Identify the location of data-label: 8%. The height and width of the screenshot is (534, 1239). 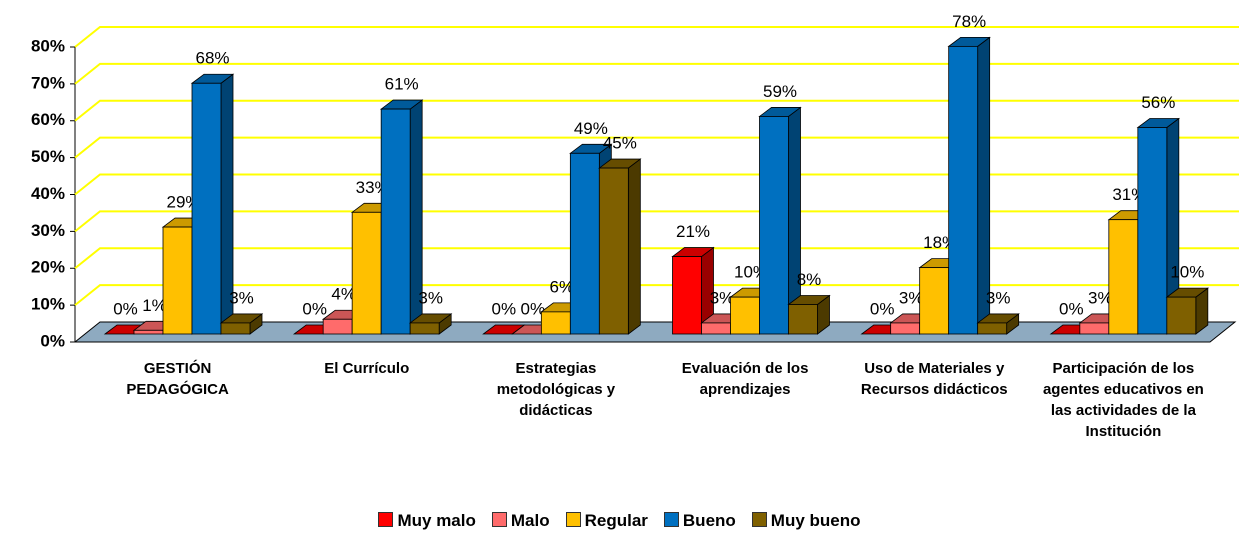
(809, 279).